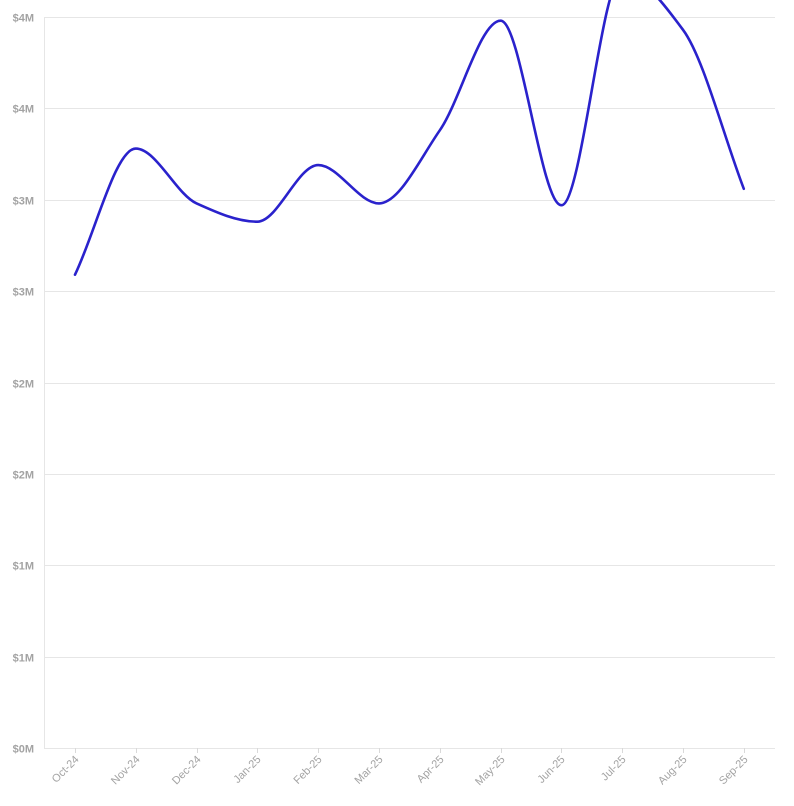 The image size is (794, 806). Describe the element at coordinates (23, 750) in the screenshot. I see `y-tick-label: $0M` at that location.